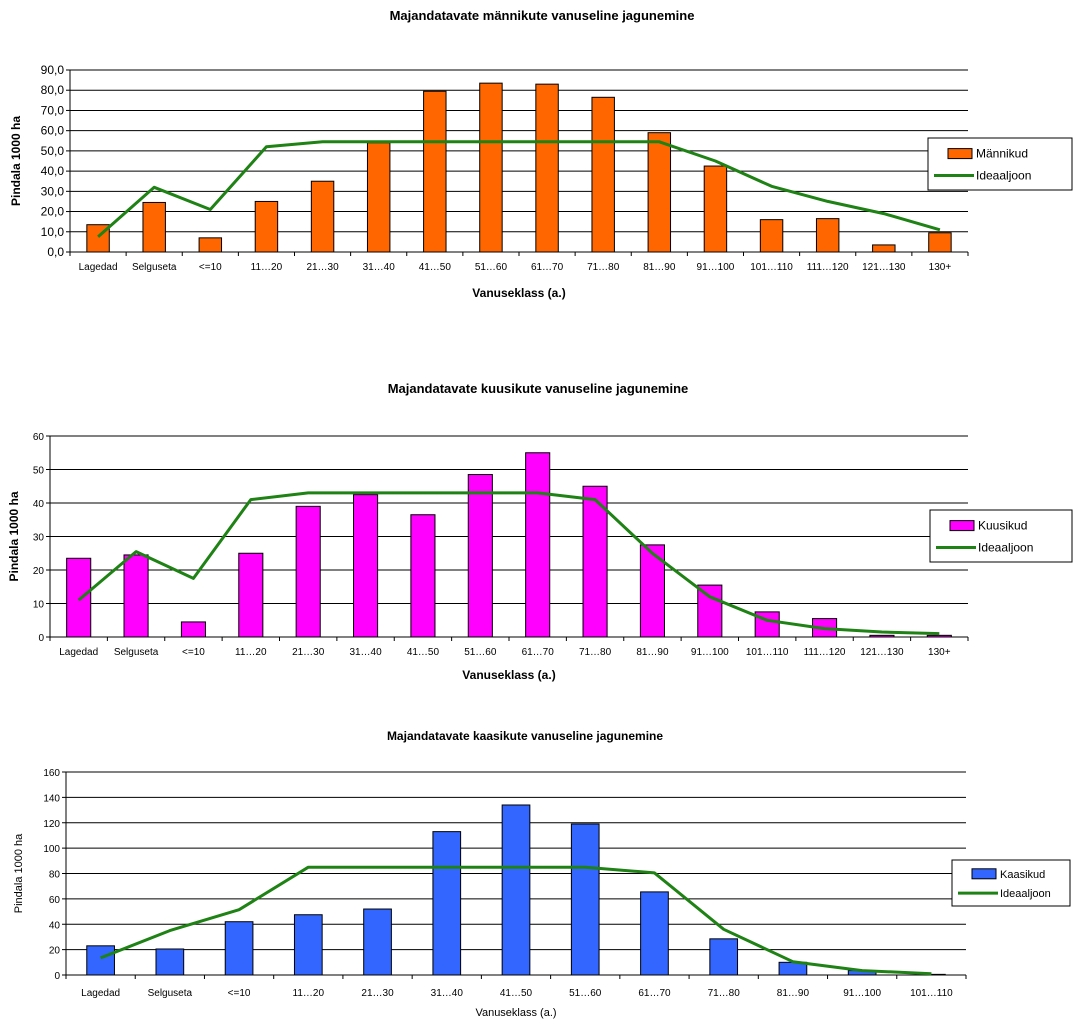 The width and height of the screenshot is (1080, 1023). I want to click on legend-label: Männikud, so click(1002, 154).